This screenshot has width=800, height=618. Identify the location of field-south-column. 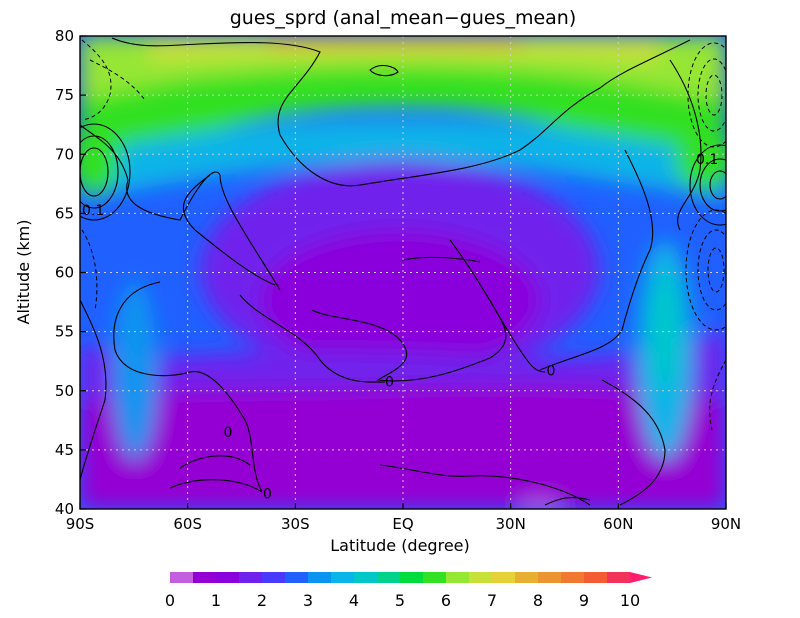
(135, 370).